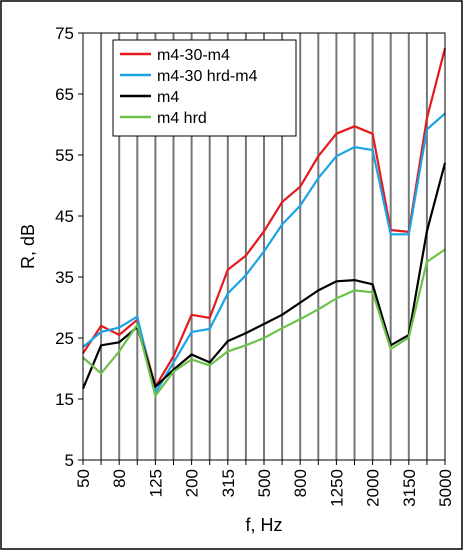  I want to click on y-tick-label: 25, so click(64, 338).